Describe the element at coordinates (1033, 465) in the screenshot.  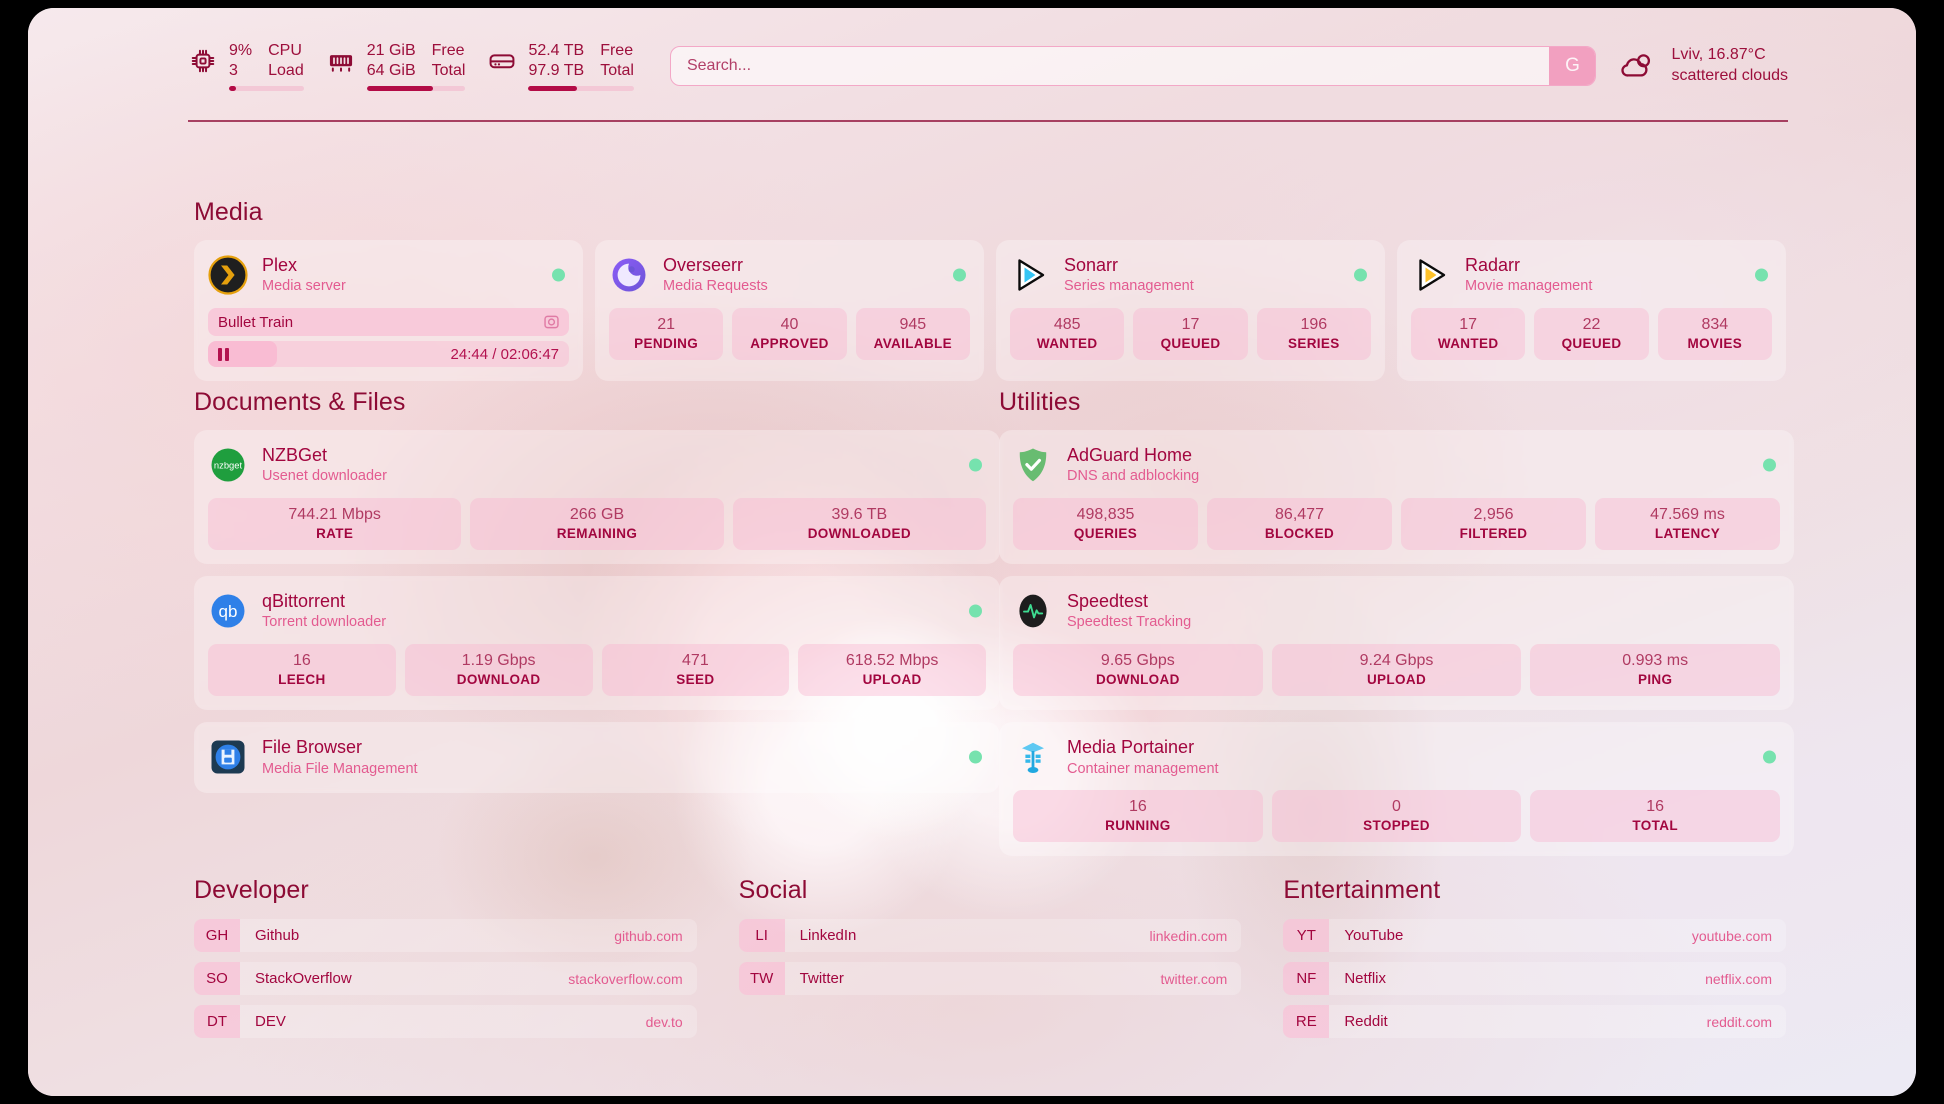
I see `adguard-icon` at that location.